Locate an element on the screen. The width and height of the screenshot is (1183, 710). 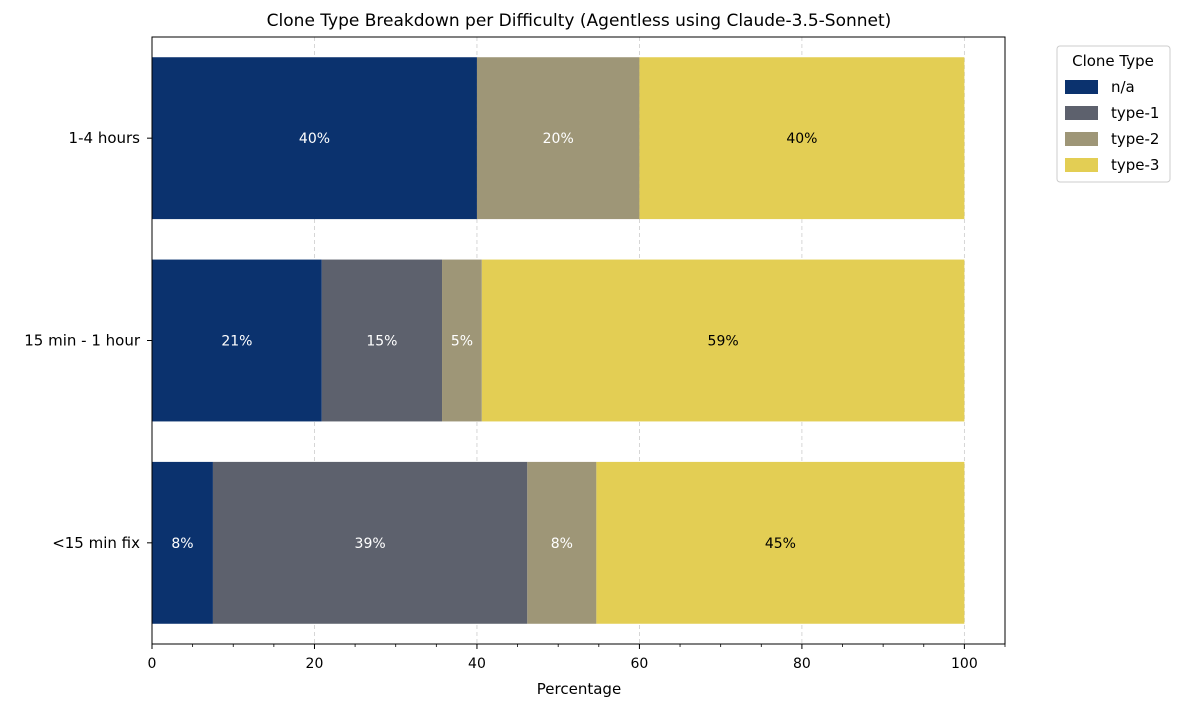
x-tick-label: 0 is located at coordinates (152, 664).